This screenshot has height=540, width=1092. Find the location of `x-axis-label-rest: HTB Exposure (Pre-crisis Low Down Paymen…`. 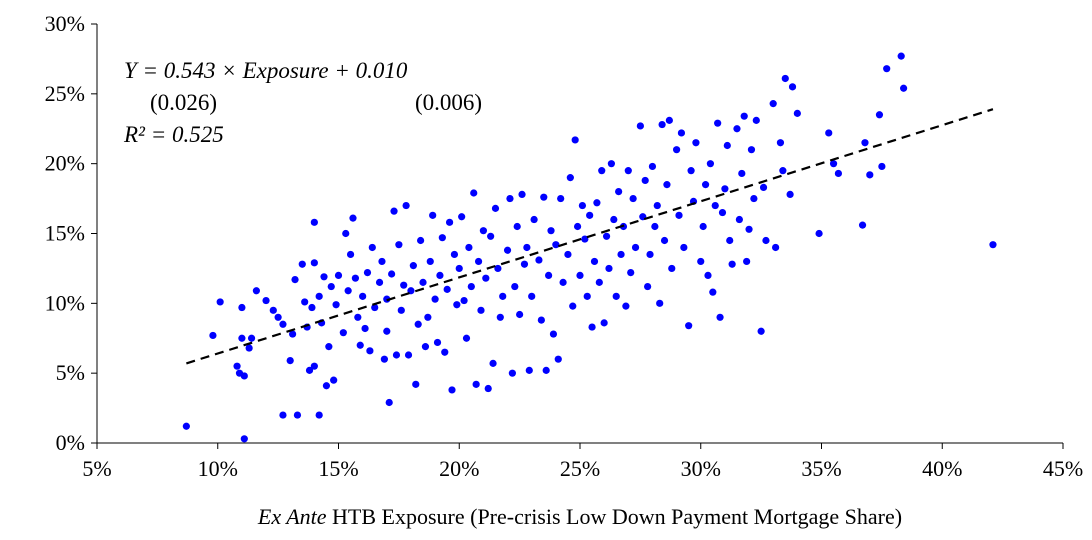

x-axis-label-rest: HTB Exposure (Pre-crisis Low Down Paymen… is located at coordinates (615, 516).